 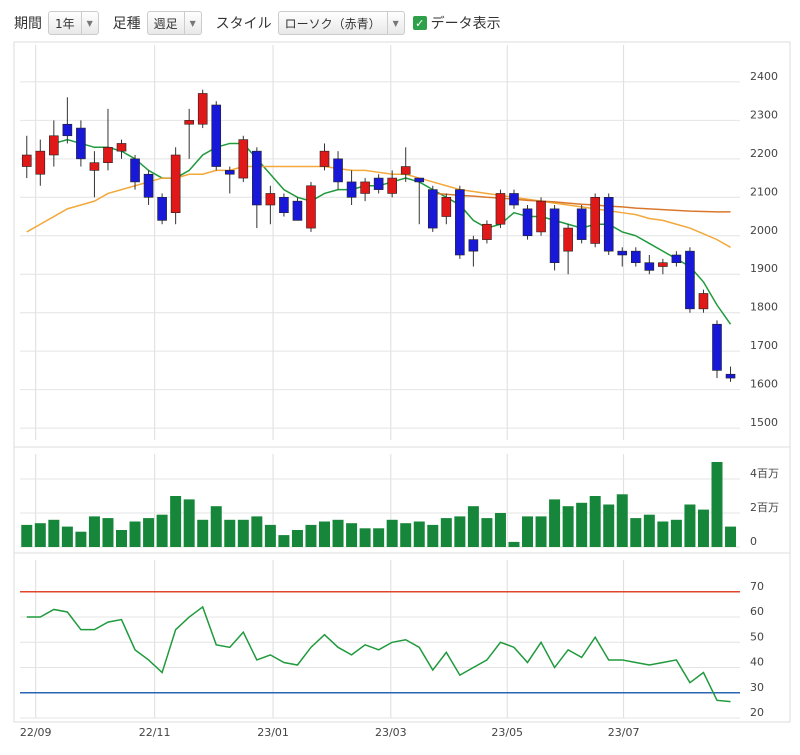 I want to click on show-data-checkbox: ✓, so click(x=419, y=23).